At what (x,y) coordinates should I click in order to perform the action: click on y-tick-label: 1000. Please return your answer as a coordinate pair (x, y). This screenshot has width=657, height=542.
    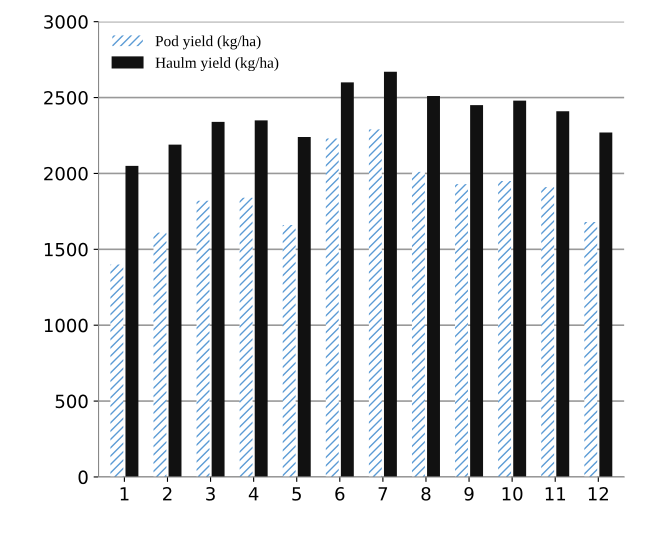
    Looking at the image, I should click on (66, 325).